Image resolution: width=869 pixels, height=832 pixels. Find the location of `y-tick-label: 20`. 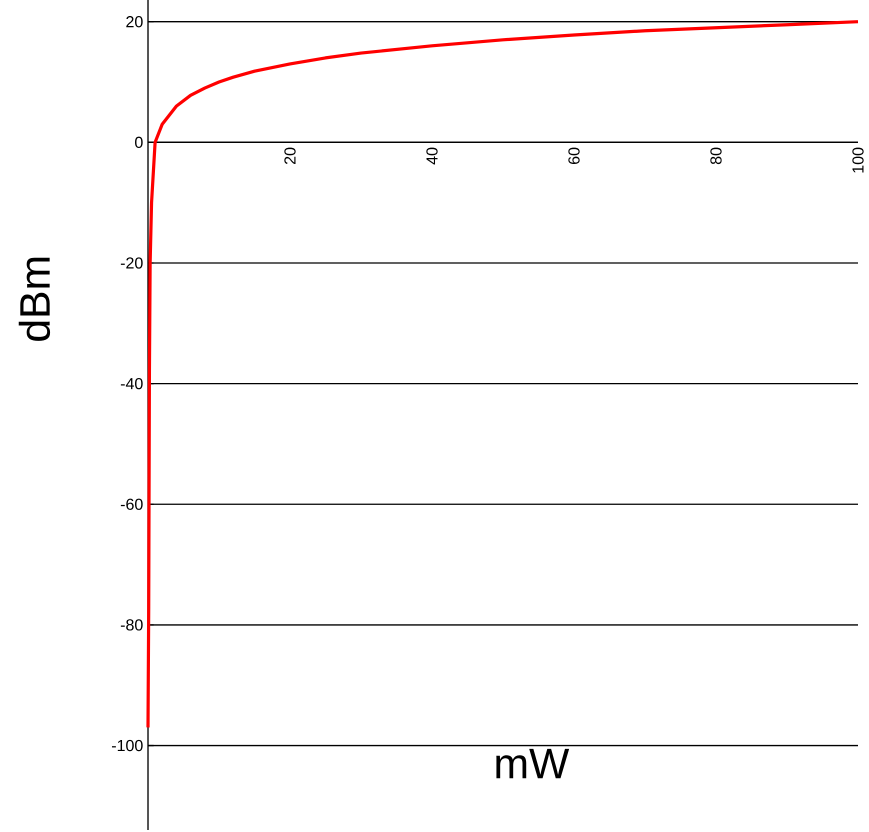

y-tick-label: 20 is located at coordinates (134, 22).